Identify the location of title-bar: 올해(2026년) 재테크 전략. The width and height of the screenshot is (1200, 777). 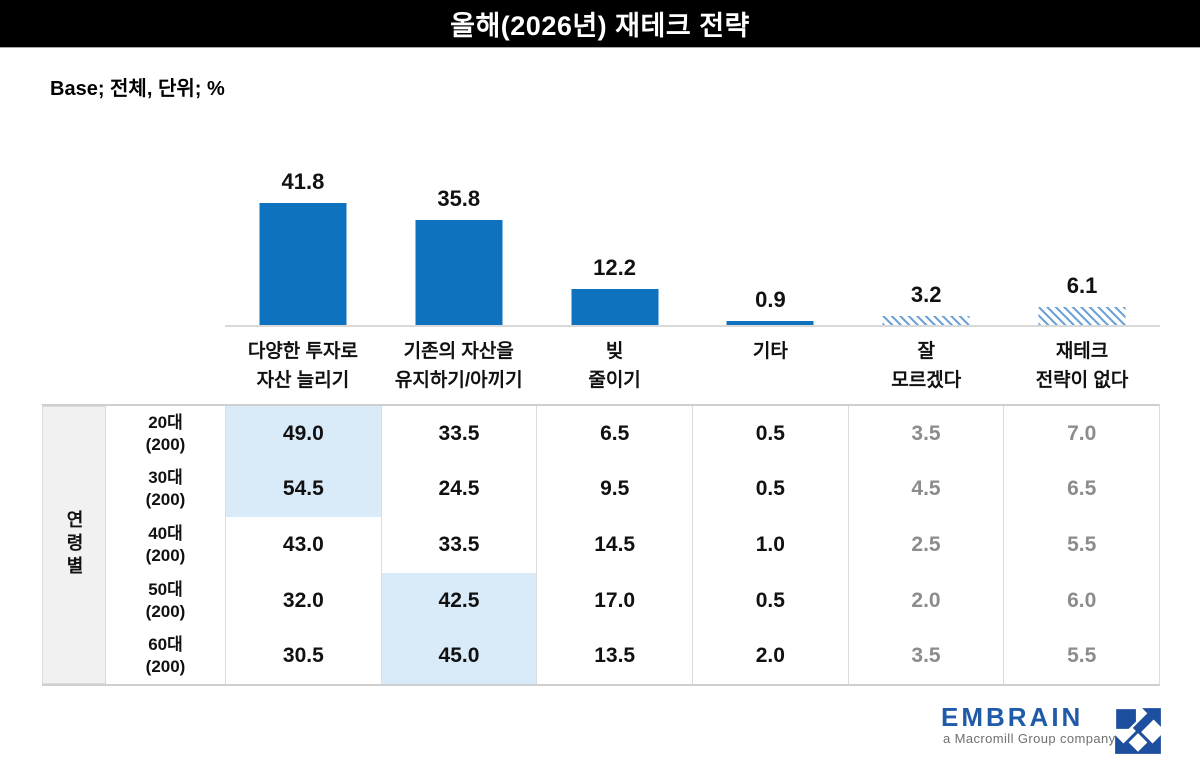
(600, 24).